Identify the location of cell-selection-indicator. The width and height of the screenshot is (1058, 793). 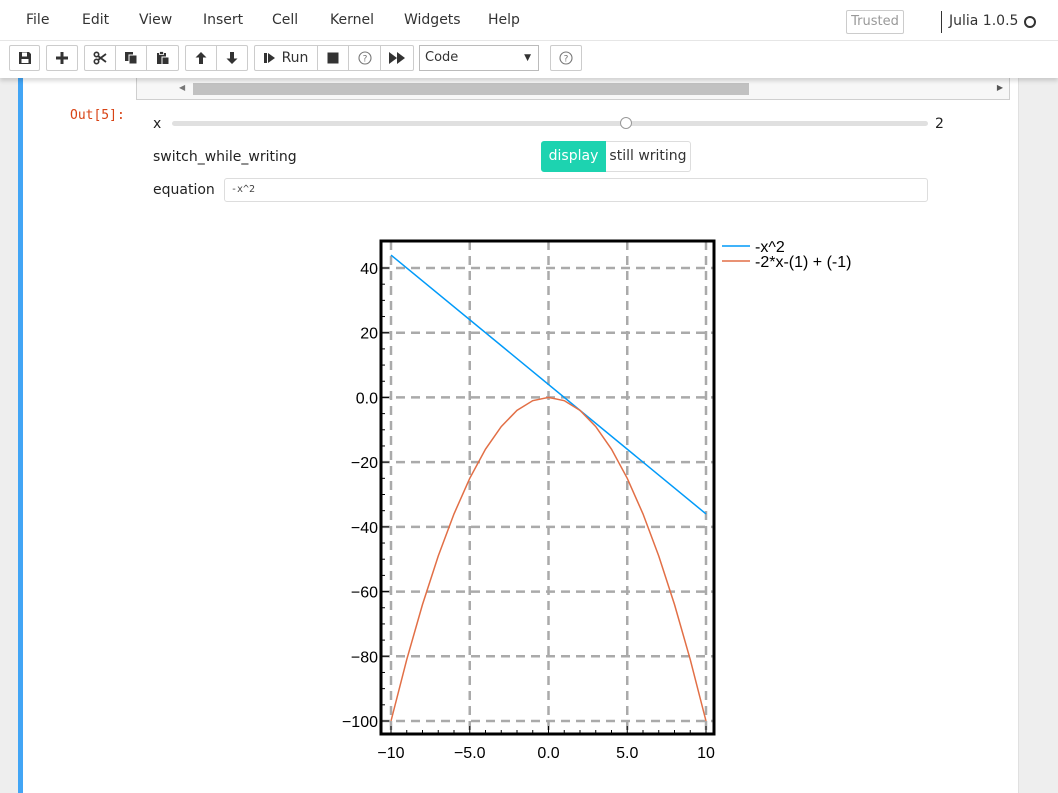
(20, 435).